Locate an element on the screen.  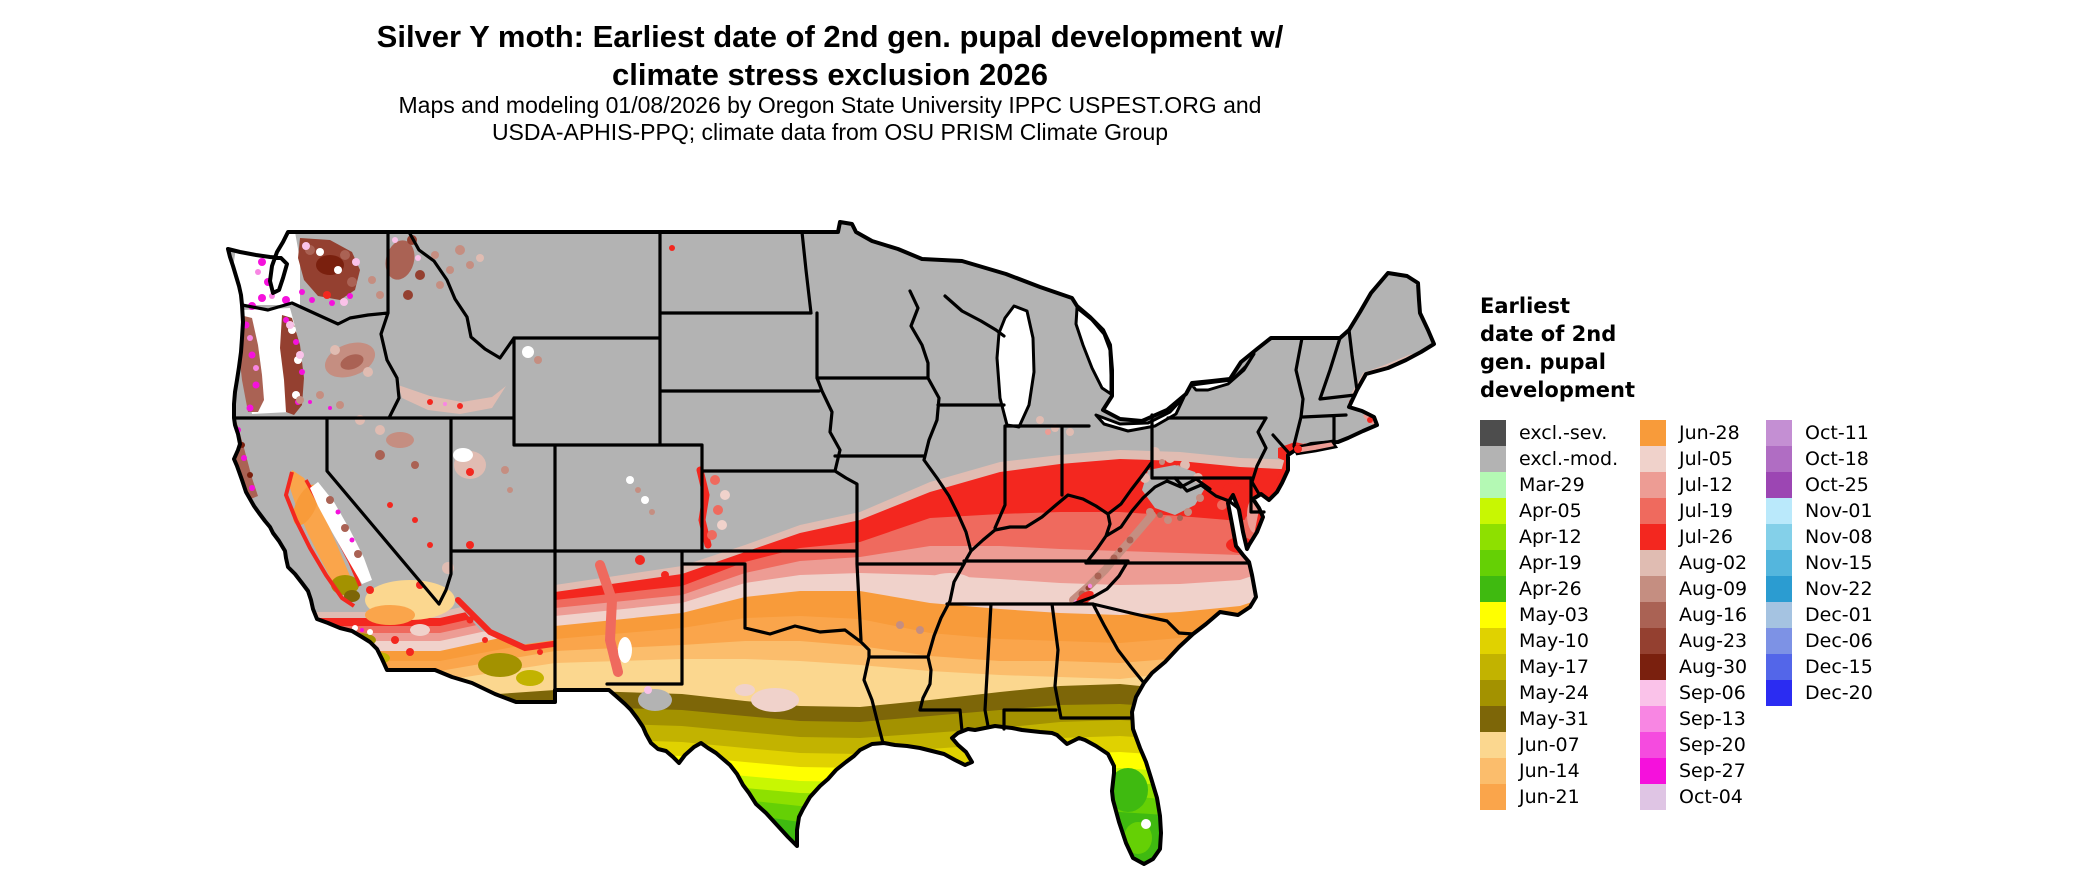
legend-row: Apr-19 is located at coordinates (1549, 563).